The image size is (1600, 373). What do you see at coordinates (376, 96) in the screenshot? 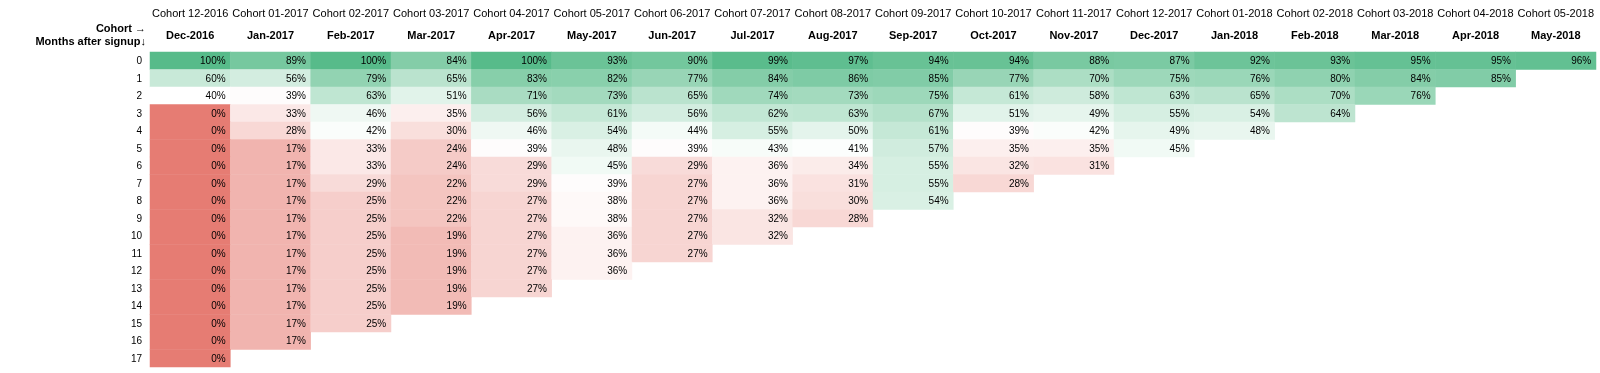
I see `data-label: 63%` at bounding box center [376, 96].